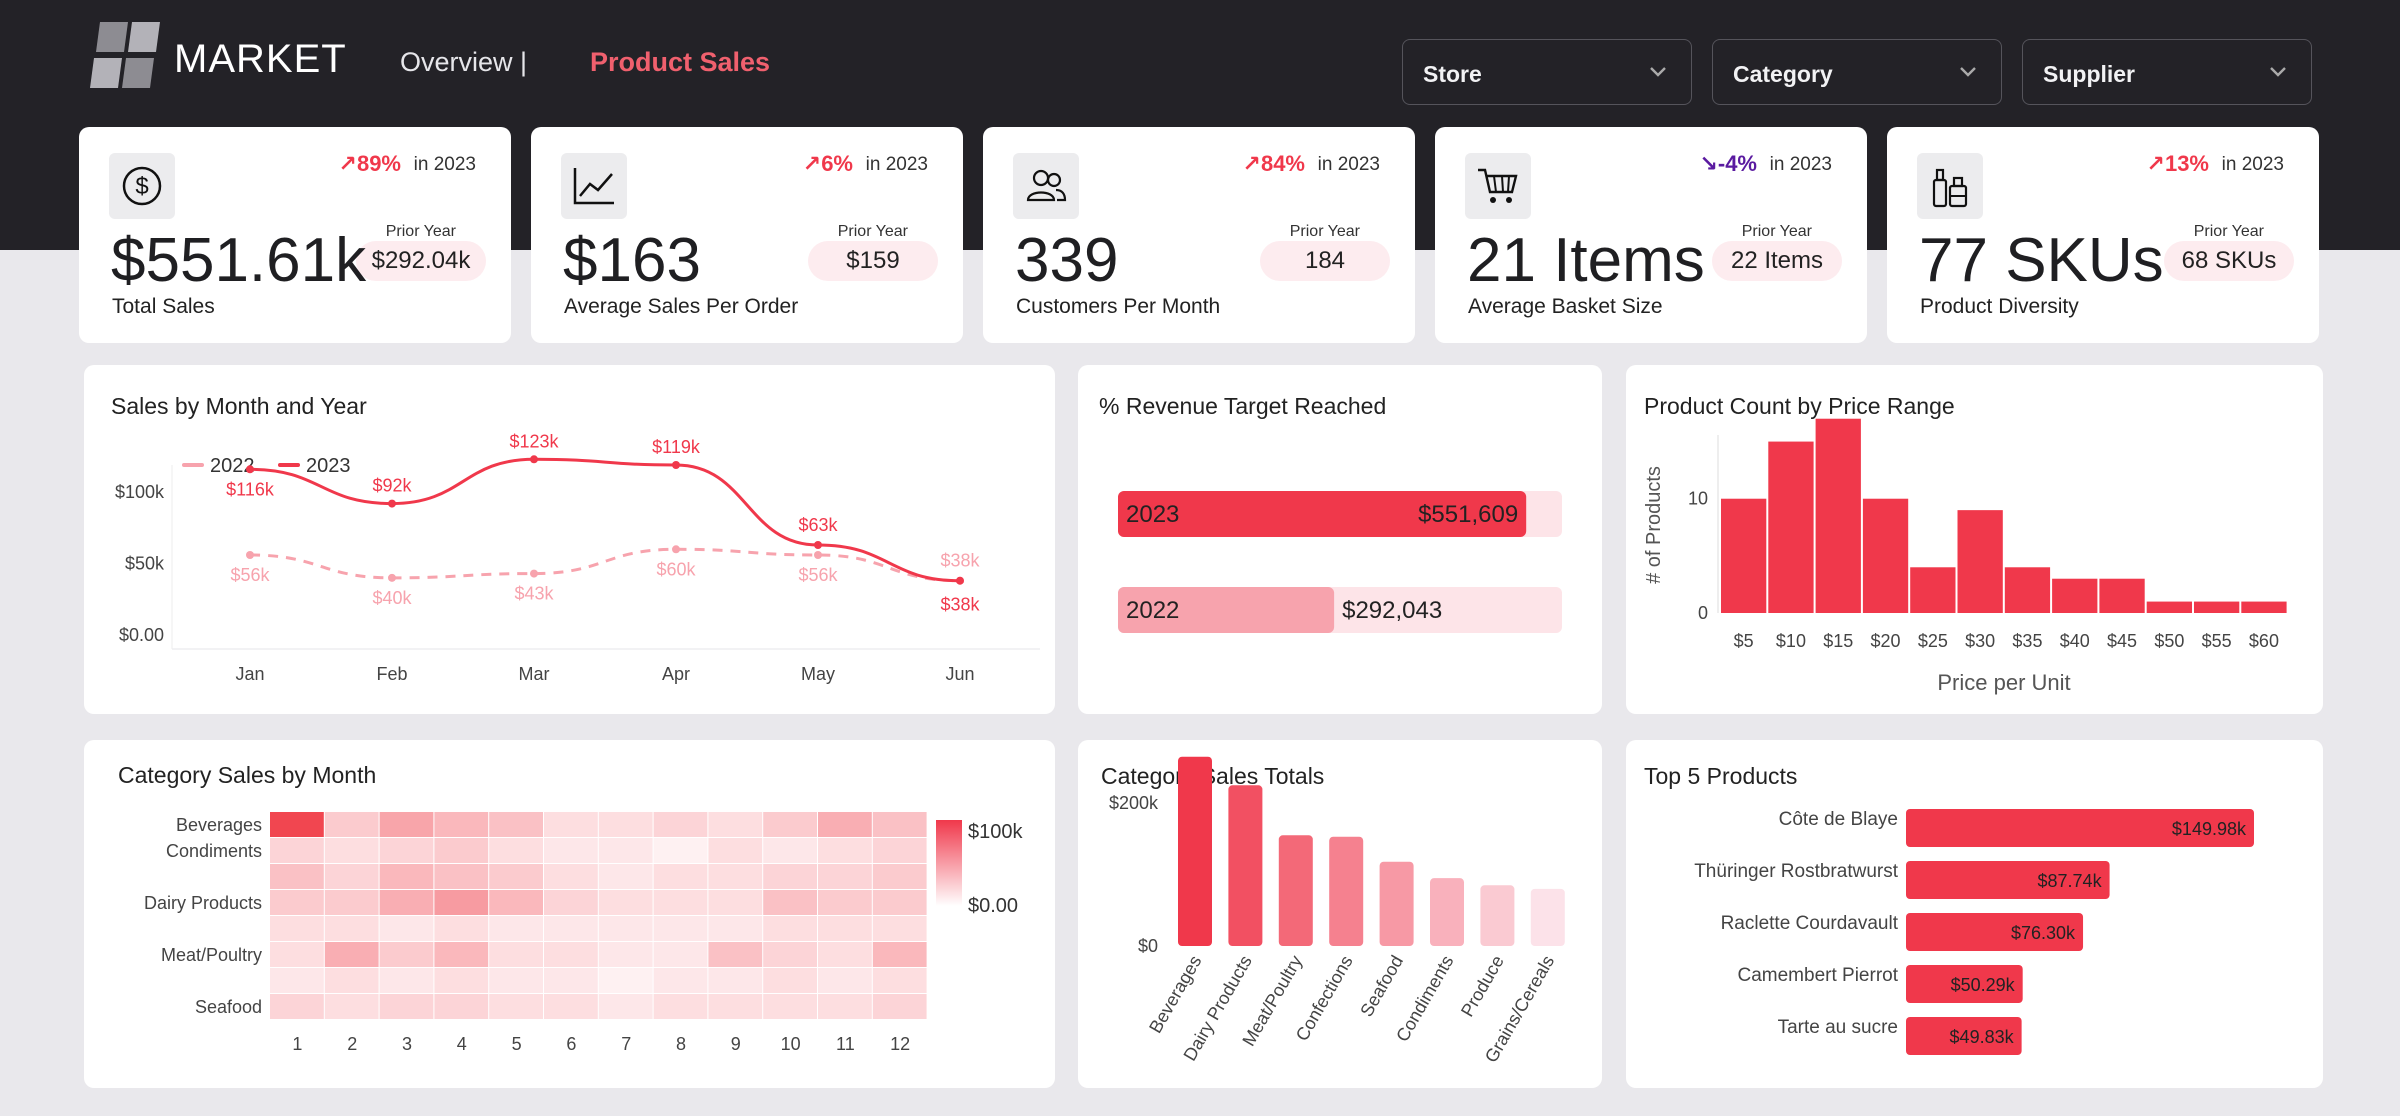  What do you see at coordinates (676, 447) in the screenshot?
I see `series-2023-data-label: $119k` at bounding box center [676, 447].